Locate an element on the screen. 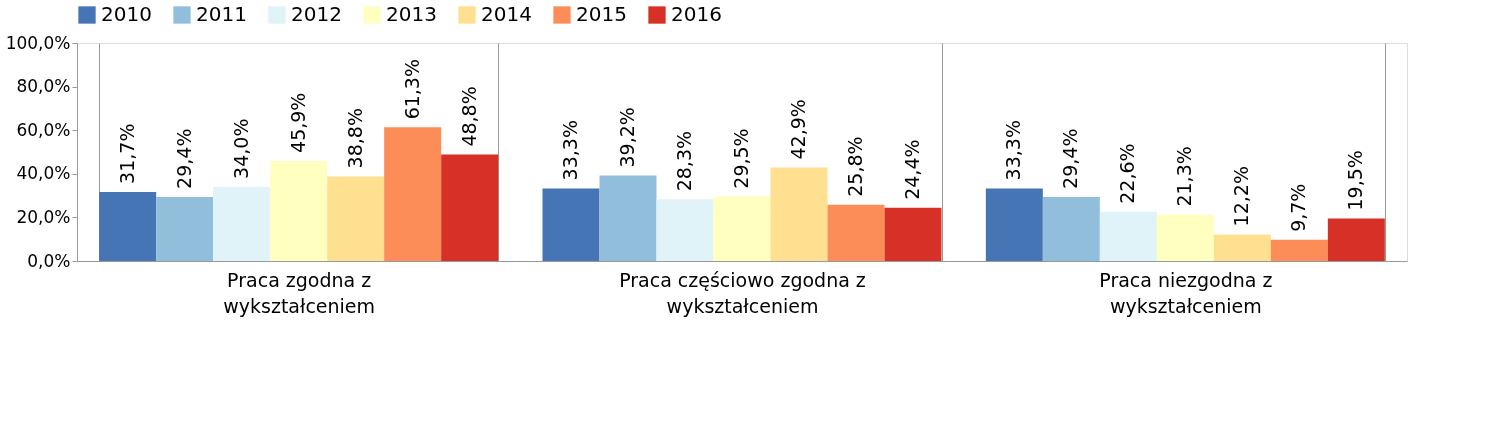 This screenshot has width=1497, height=430. data-label: 22,6% is located at coordinates (1127, 173).